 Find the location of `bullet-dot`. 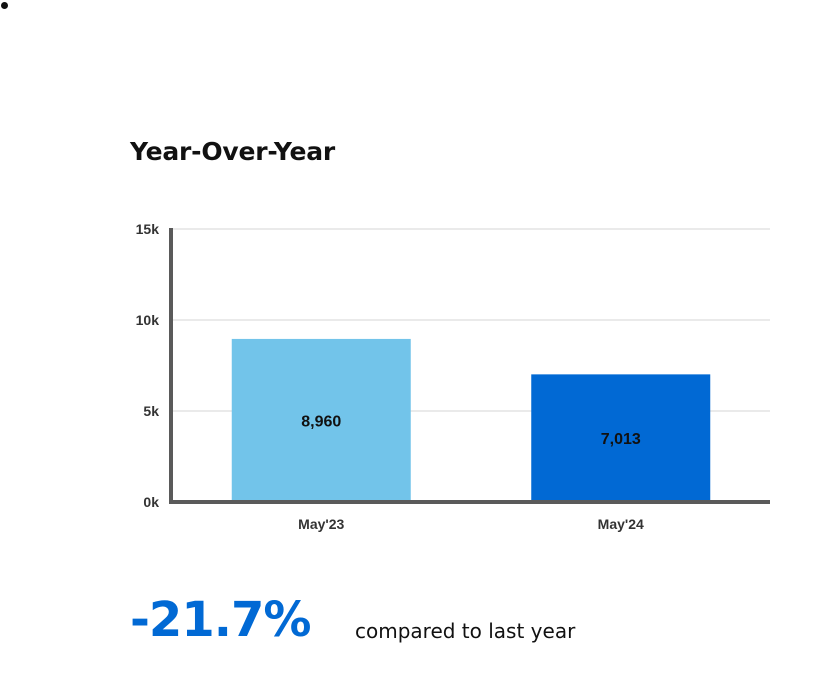

bullet-dot is located at coordinates (4, 5).